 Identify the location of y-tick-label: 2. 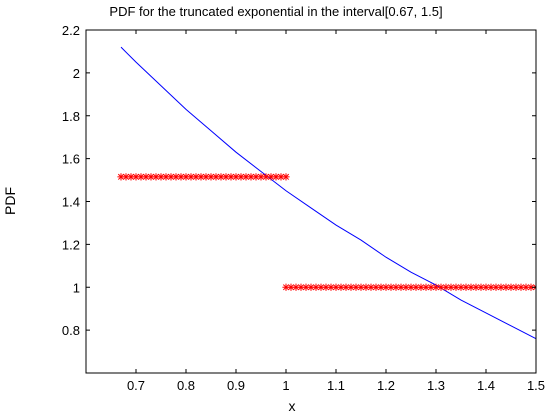
(76, 73).